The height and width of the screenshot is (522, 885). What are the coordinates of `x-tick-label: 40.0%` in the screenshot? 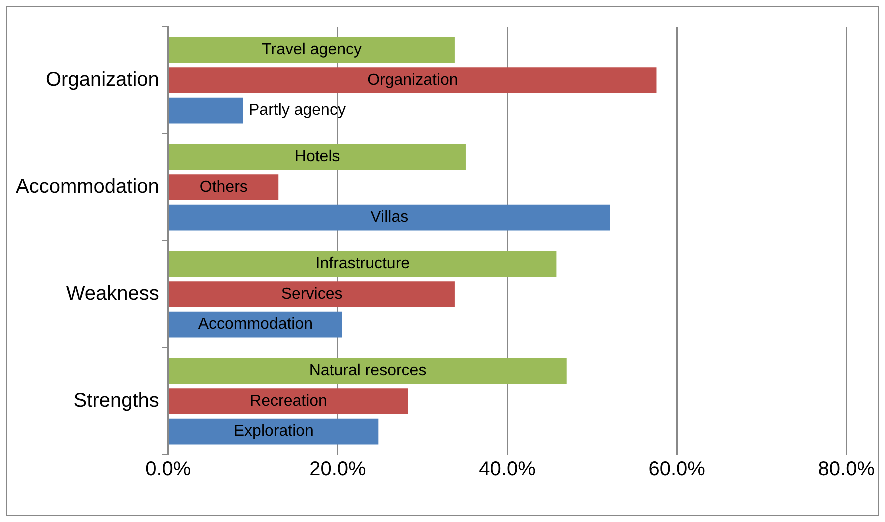 It's located at (507, 469).